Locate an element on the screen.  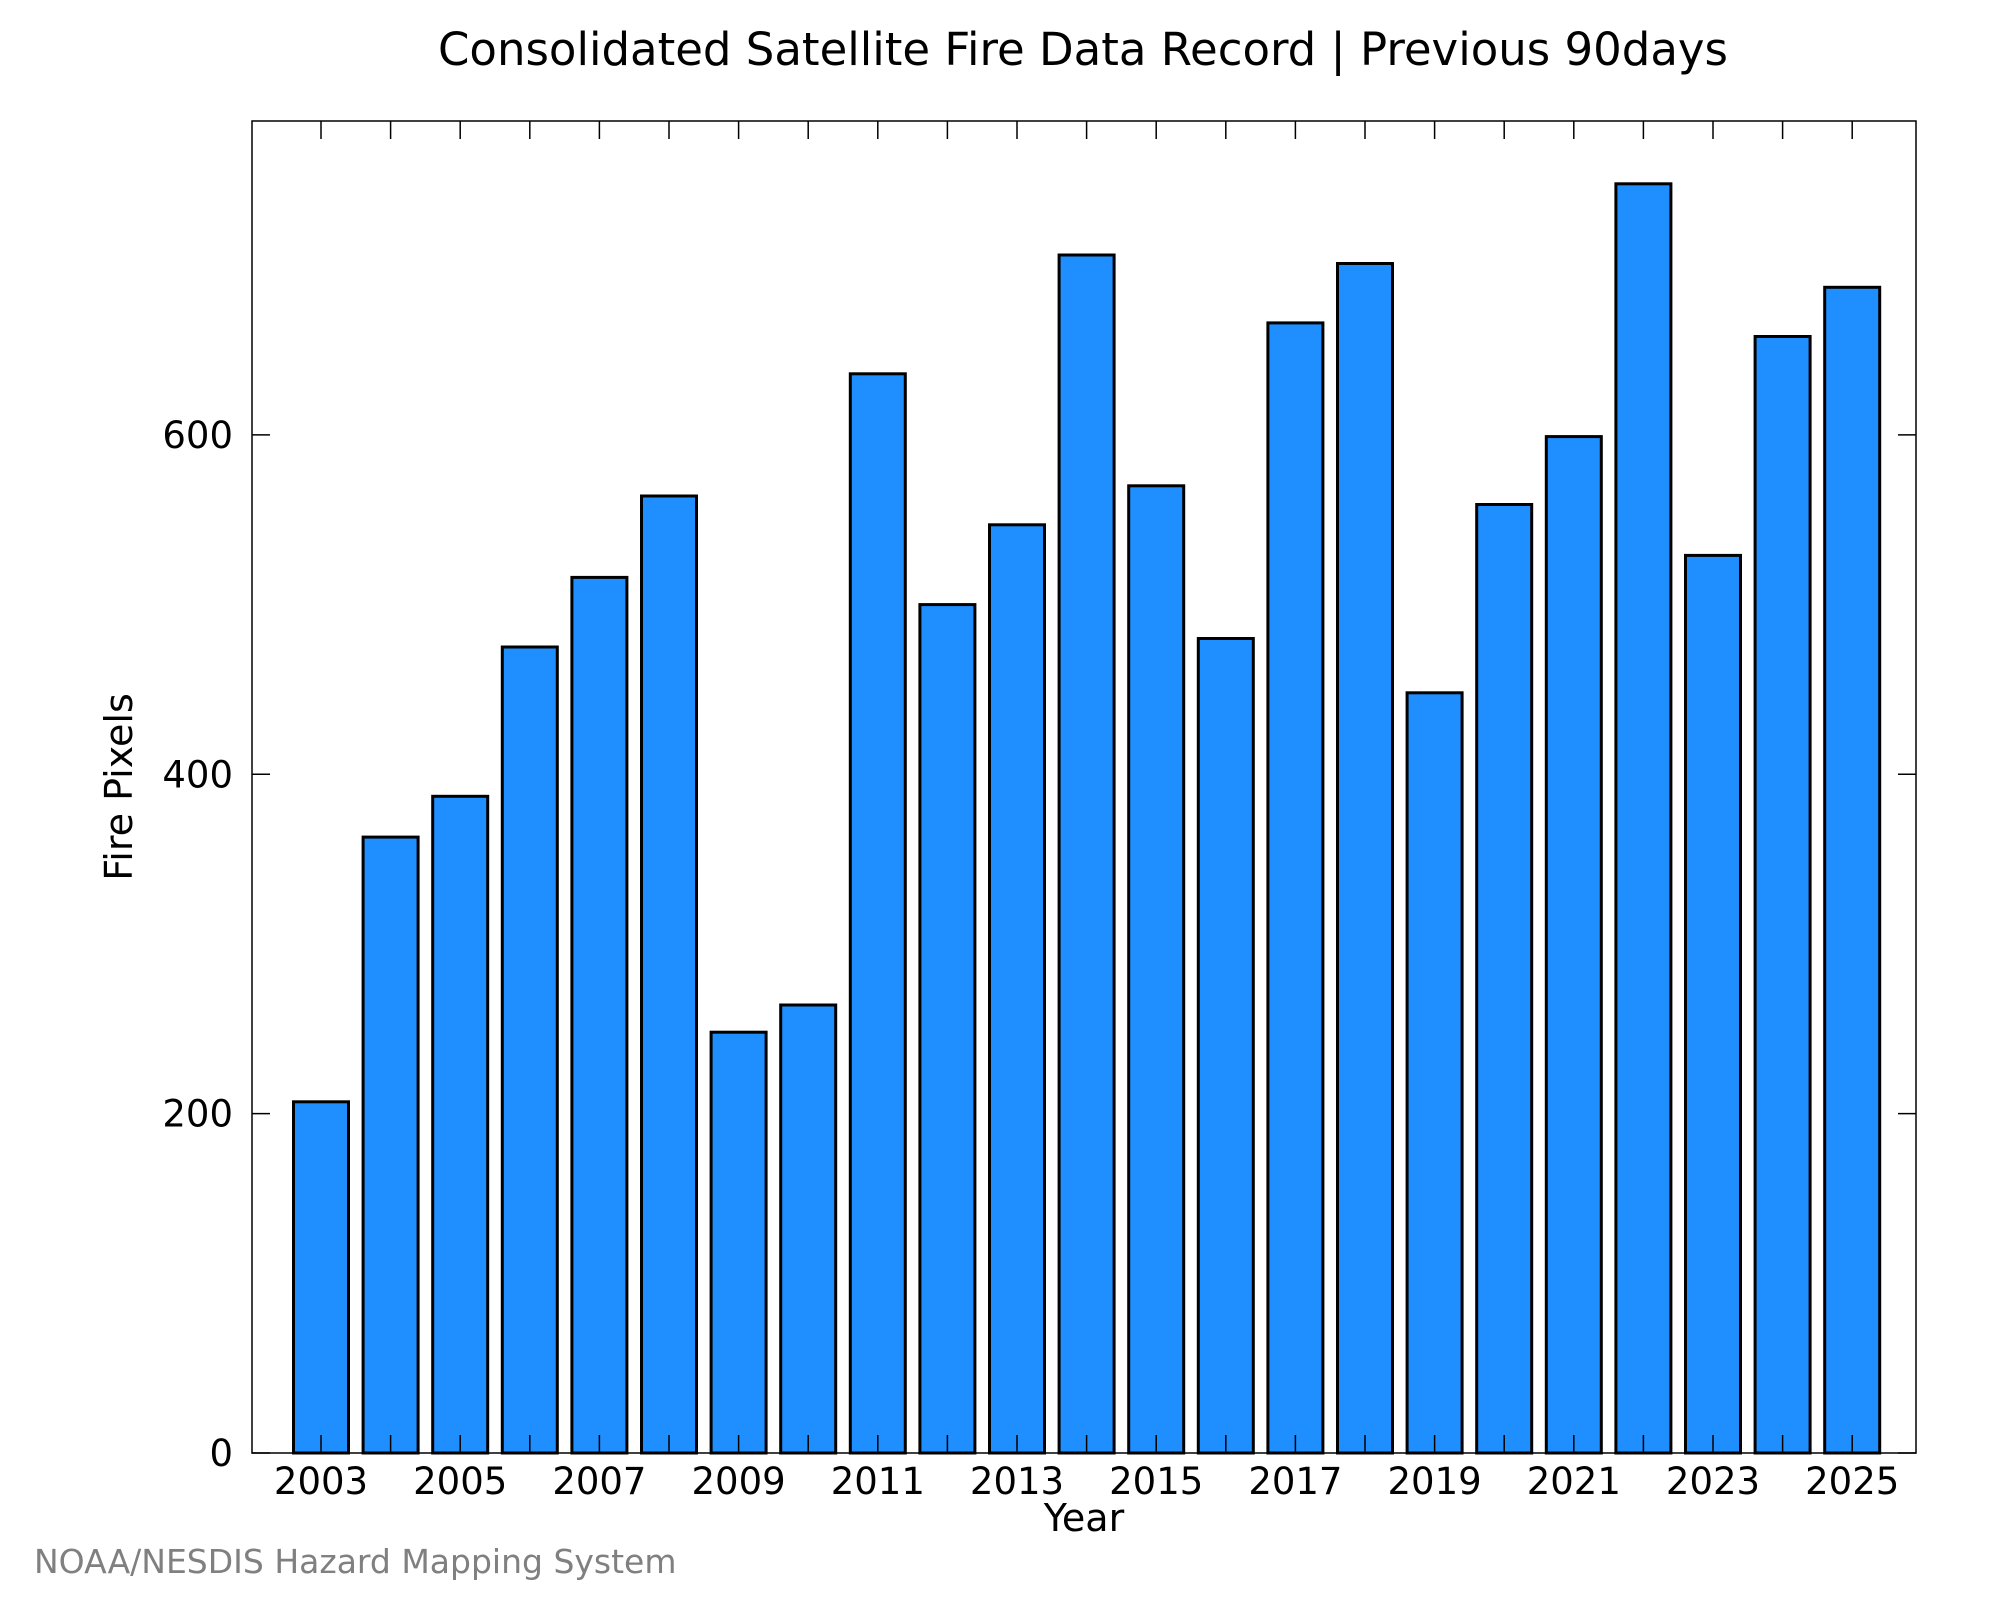
y-tick-label-400: 400 is located at coordinates (197, 774).